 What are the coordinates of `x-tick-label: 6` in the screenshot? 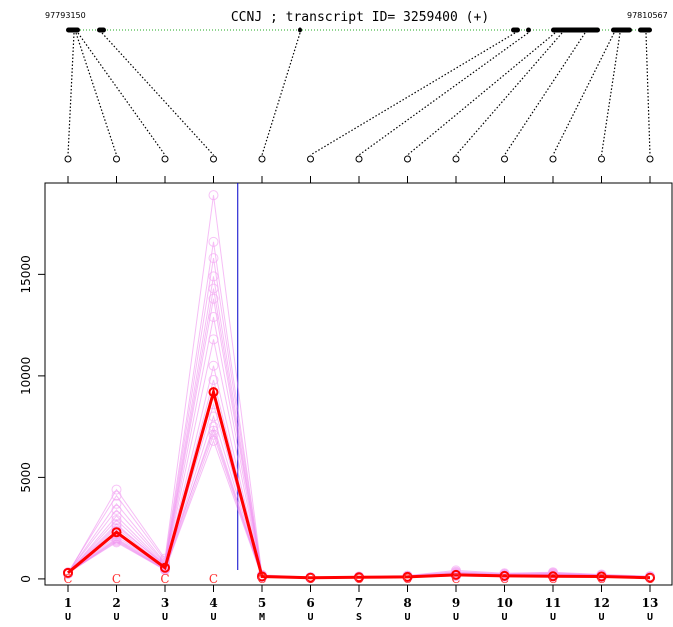 It's located at (310, 603).